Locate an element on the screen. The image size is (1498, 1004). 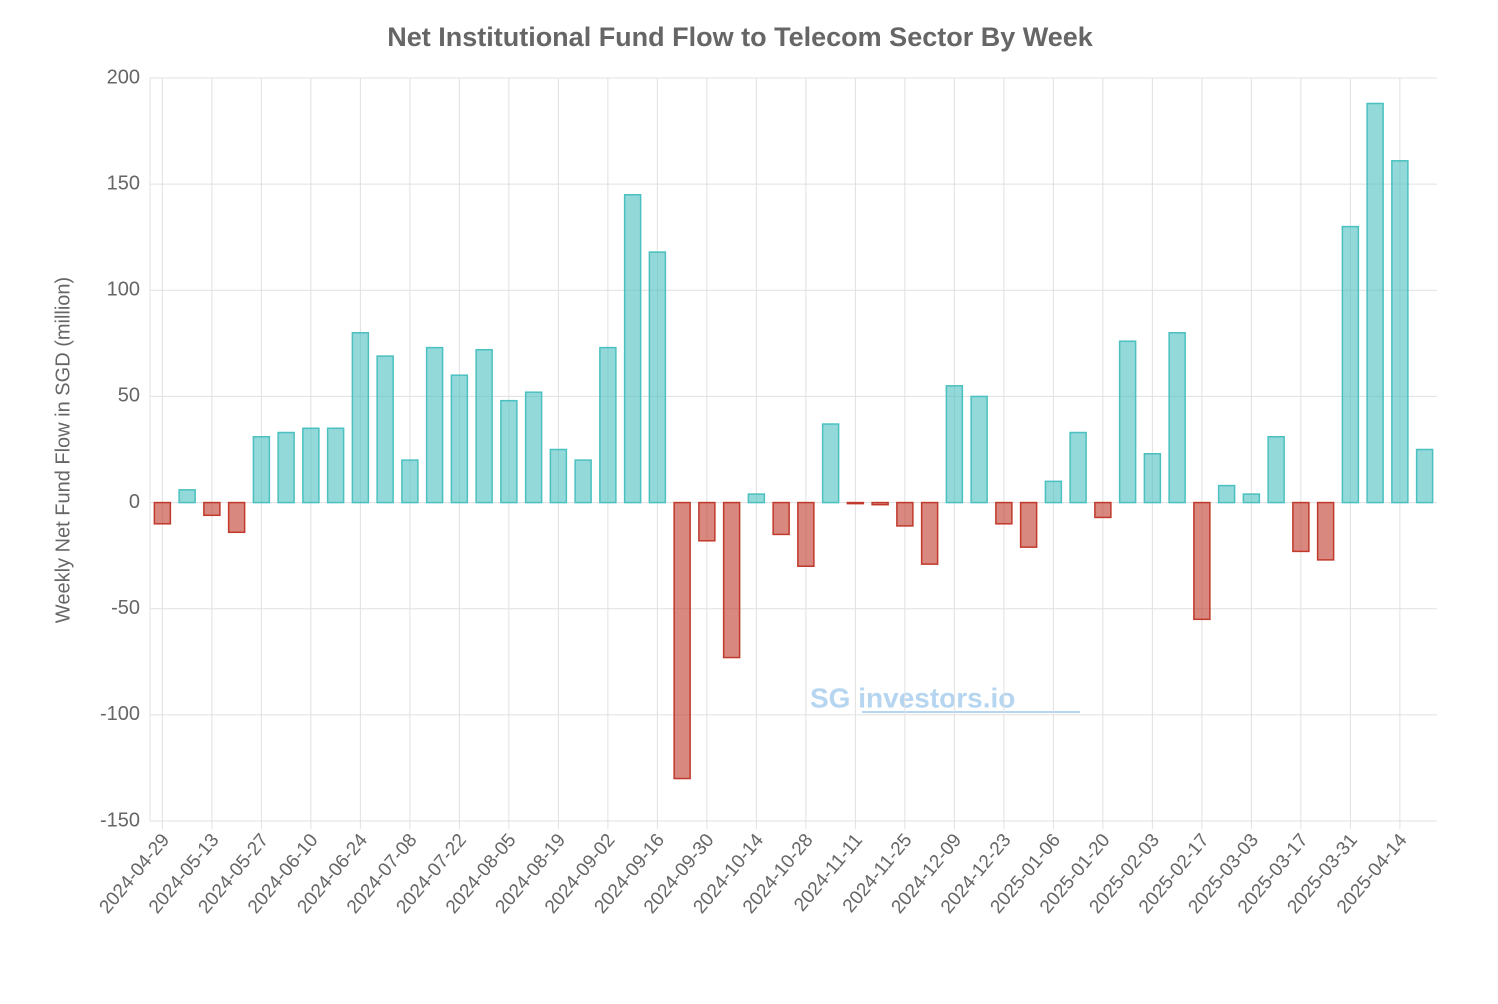
y-tick-label: 200 is located at coordinates (123, 77).